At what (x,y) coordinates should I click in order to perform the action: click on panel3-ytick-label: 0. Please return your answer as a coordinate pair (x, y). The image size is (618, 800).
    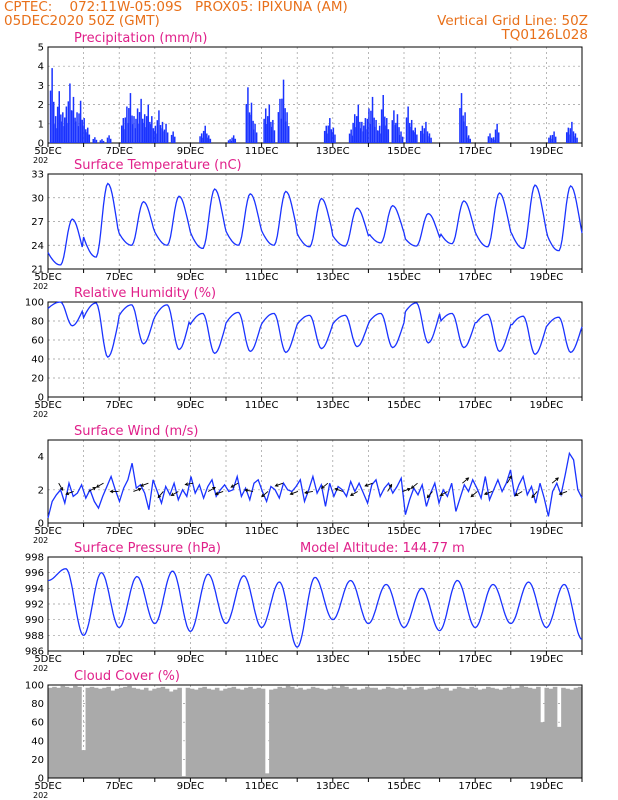
    Looking at the image, I should click on (41, 524).